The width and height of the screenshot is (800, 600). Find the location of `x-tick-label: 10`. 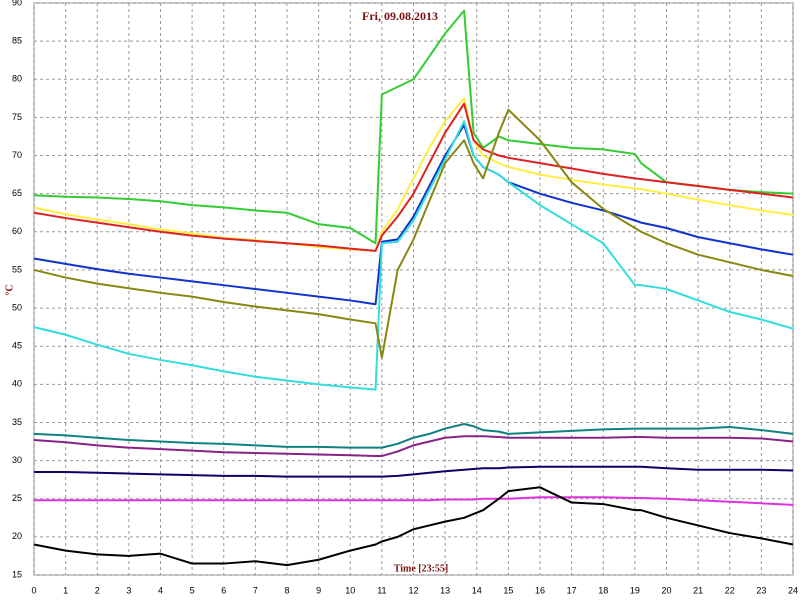

x-tick-label: 10 is located at coordinates (350, 590).